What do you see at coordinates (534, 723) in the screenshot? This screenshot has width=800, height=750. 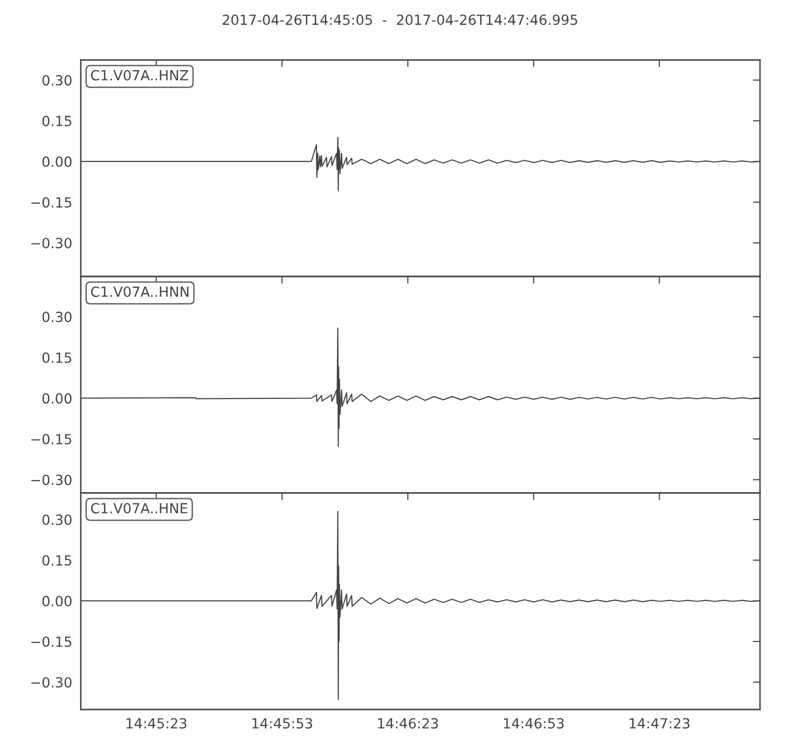 I see `x-tick-label: 14:46:53` at bounding box center [534, 723].